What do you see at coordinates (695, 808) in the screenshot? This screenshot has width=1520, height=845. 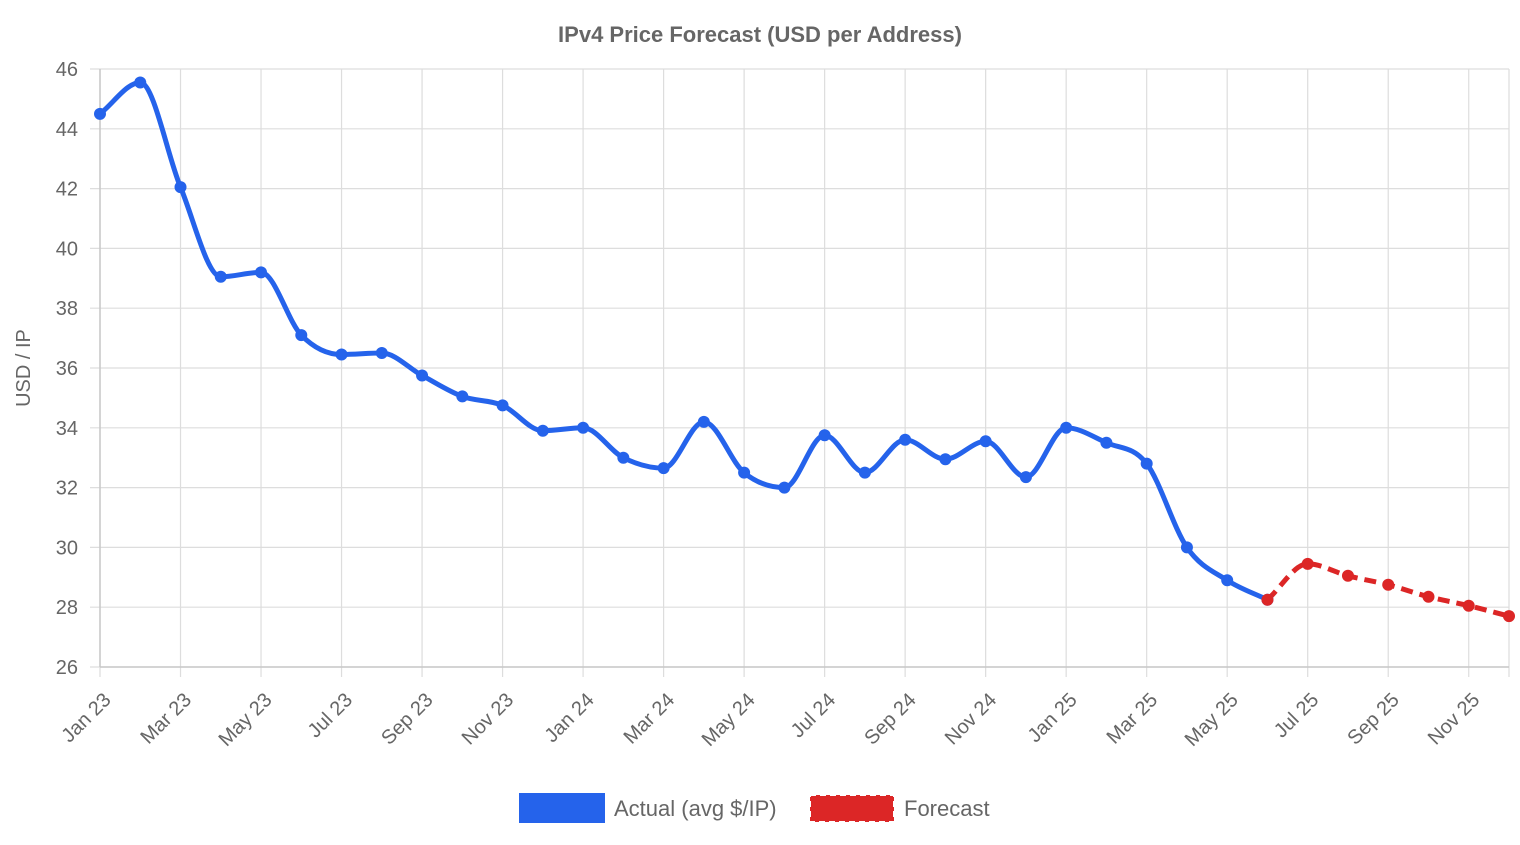 I see `legend-label-actual: Actual (avg $/IP)` at bounding box center [695, 808].